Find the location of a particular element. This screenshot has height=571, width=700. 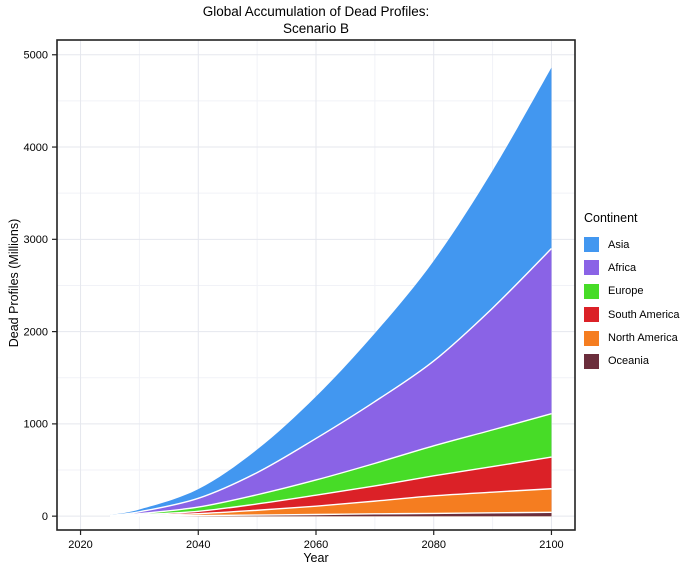

x-axis-title: Year is located at coordinates (316, 558).